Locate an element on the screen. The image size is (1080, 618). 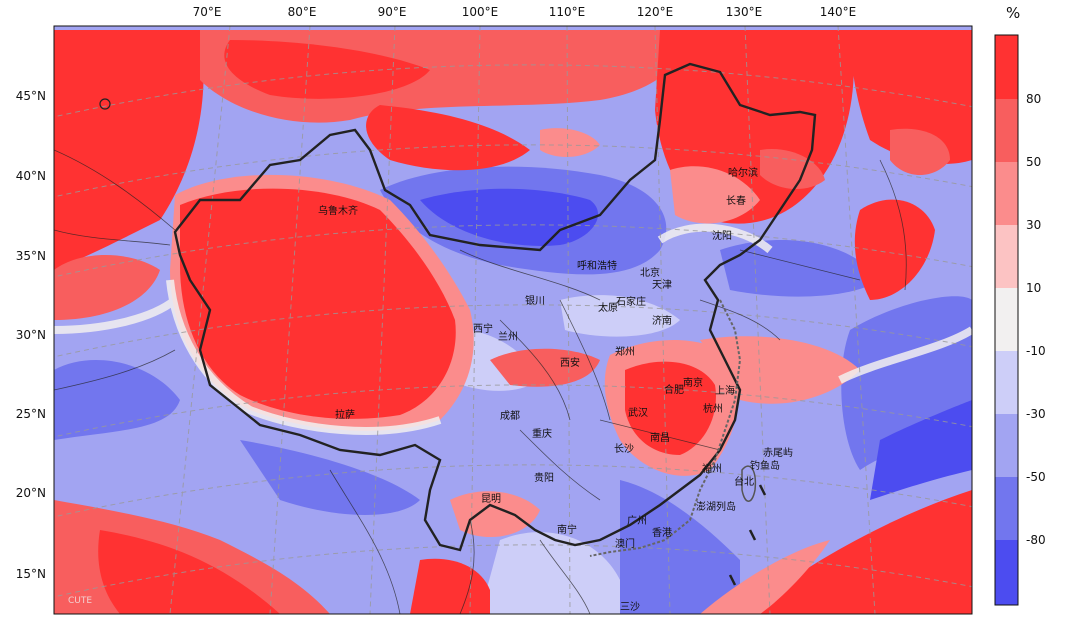
lon-label: 100°E is located at coordinates (480, 12).